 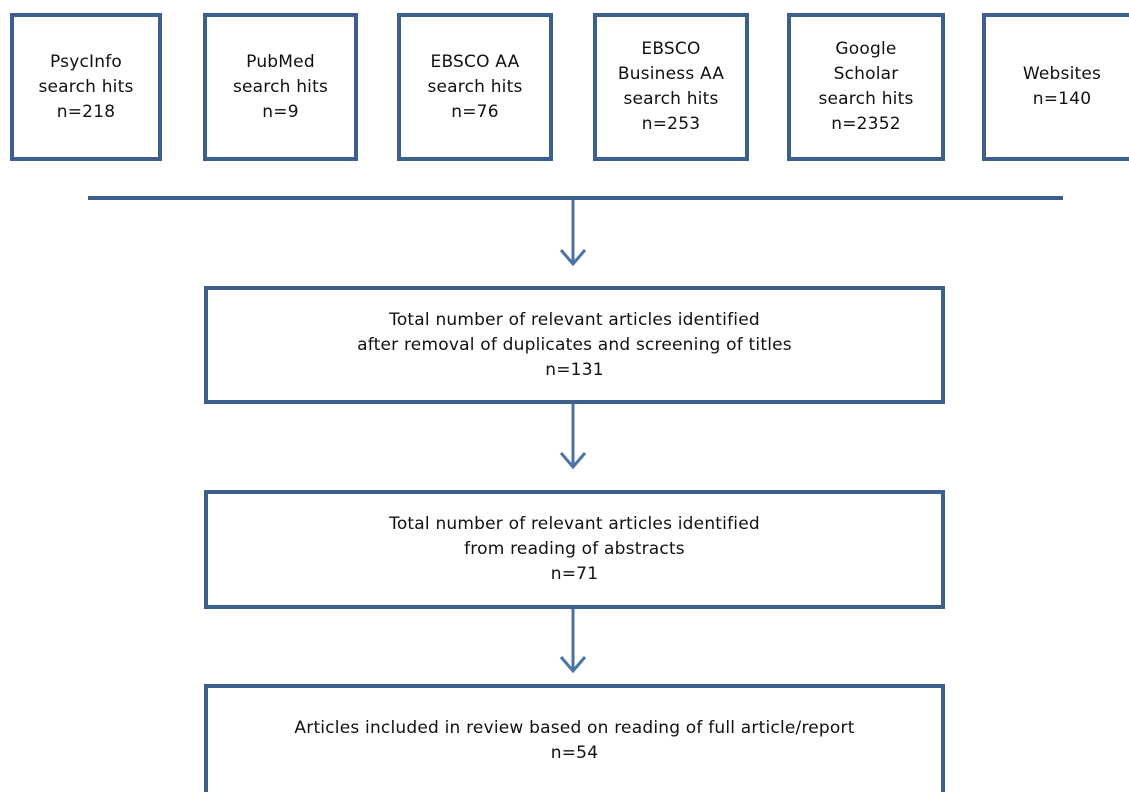 What do you see at coordinates (475, 111) in the screenshot?
I see `box-text: n=76` at bounding box center [475, 111].